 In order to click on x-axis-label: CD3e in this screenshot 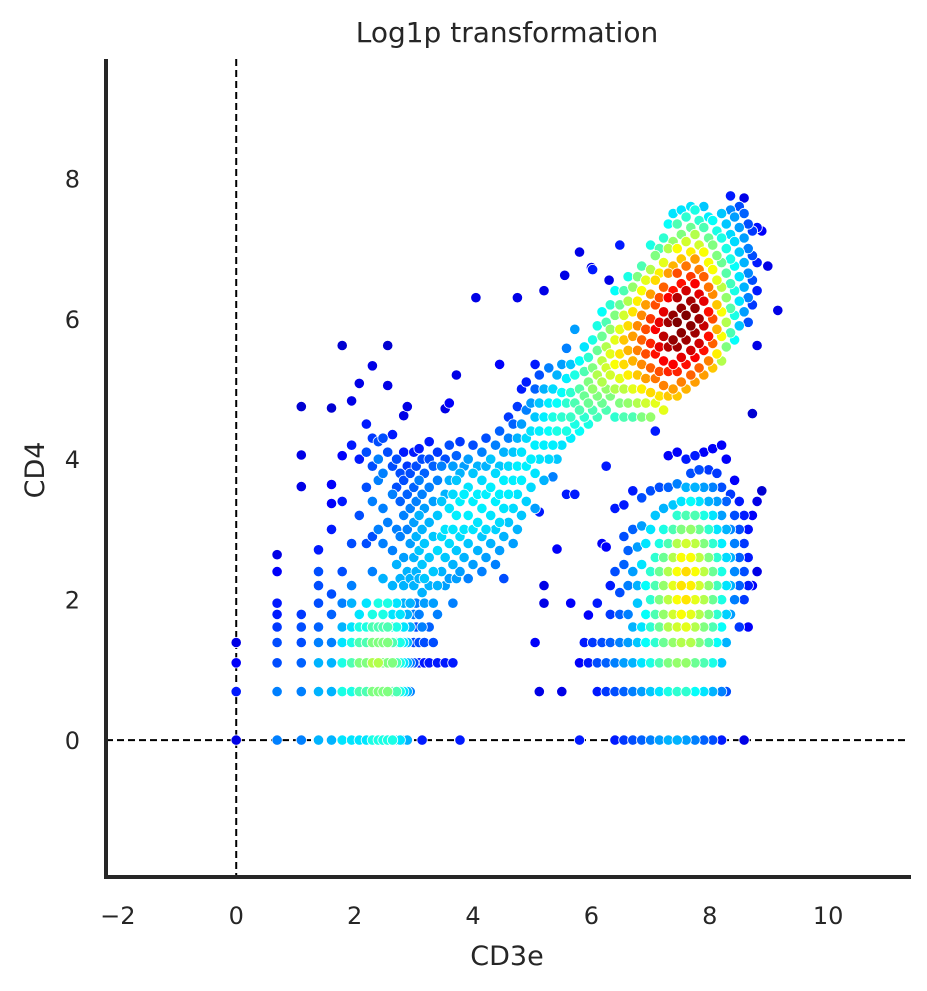, I will do `click(506, 956)`.